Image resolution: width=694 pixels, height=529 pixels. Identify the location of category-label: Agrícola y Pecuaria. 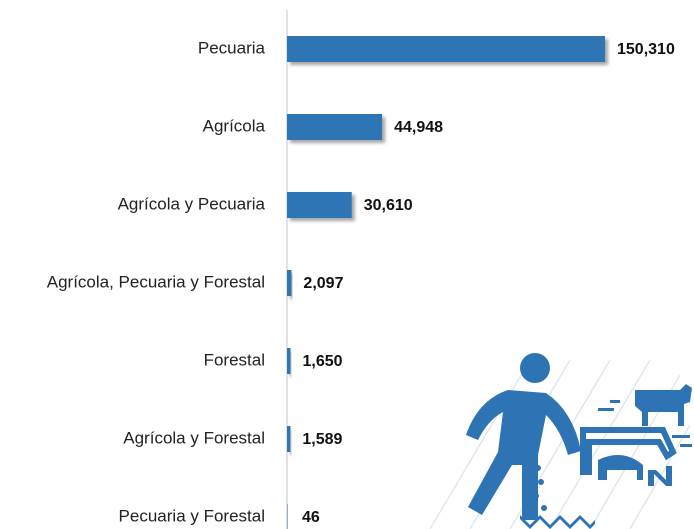
(192, 203).